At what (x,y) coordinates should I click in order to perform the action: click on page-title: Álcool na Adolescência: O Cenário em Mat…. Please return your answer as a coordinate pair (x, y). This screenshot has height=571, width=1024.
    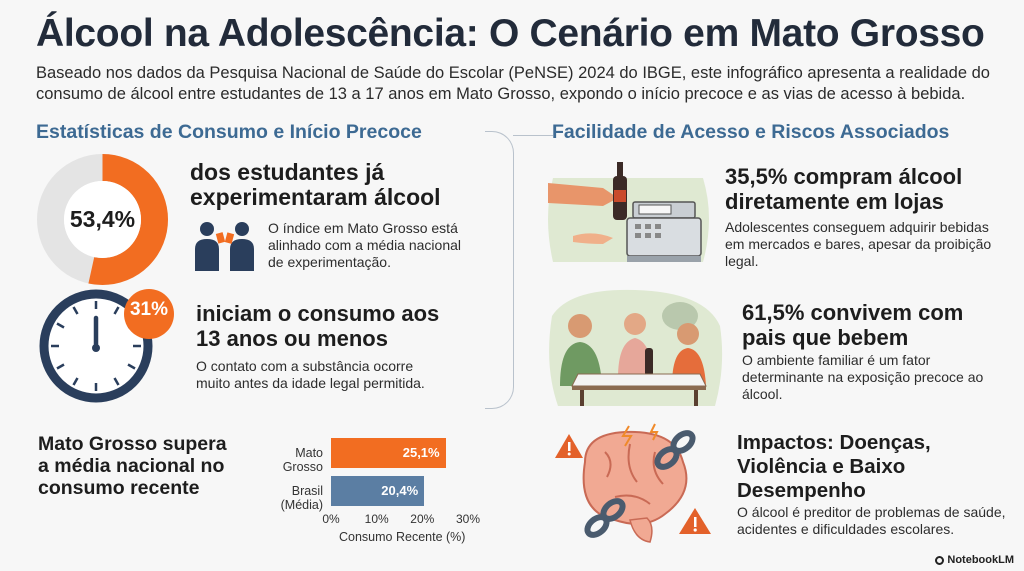
    Looking at the image, I should click on (510, 33).